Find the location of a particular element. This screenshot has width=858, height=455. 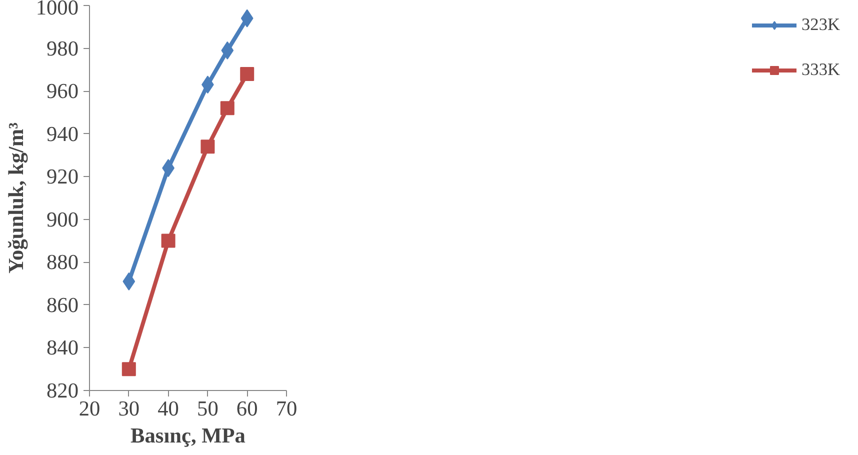

y-tick-label: 840 is located at coordinates (62, 348).